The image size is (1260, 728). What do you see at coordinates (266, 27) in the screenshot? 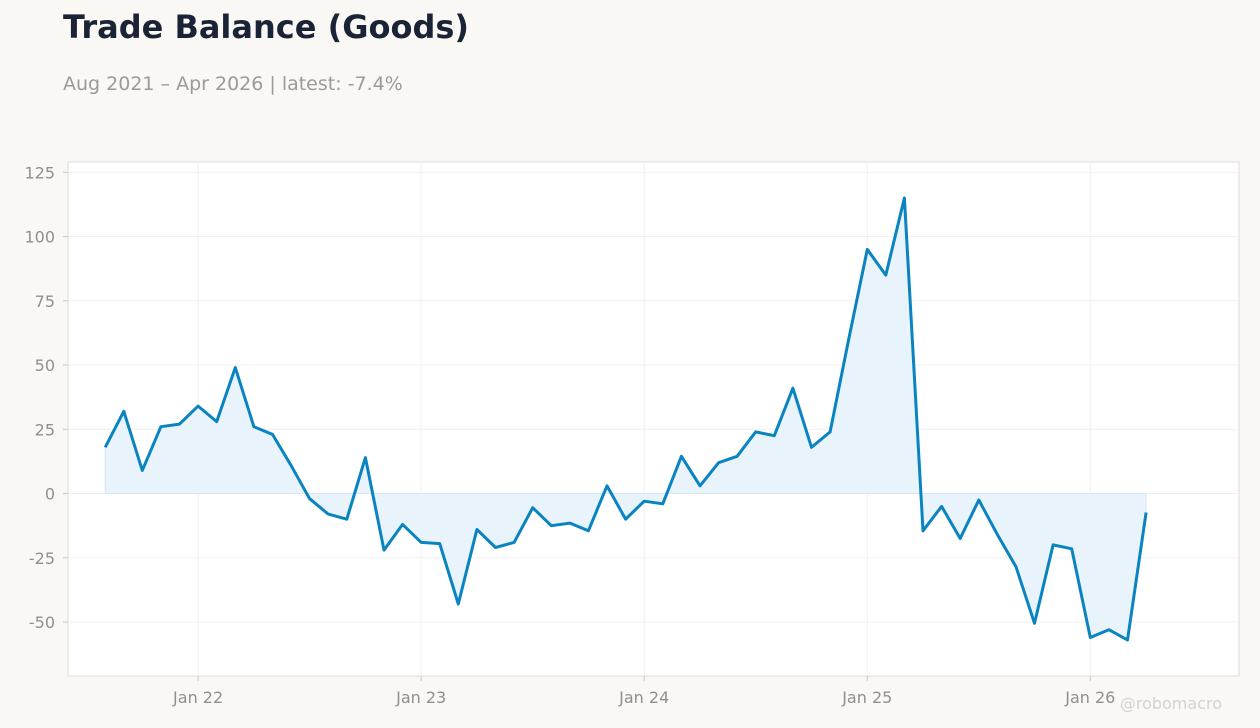
I see `chart-title: Trade Balance (Goods)` at bounding box center [266, 27].